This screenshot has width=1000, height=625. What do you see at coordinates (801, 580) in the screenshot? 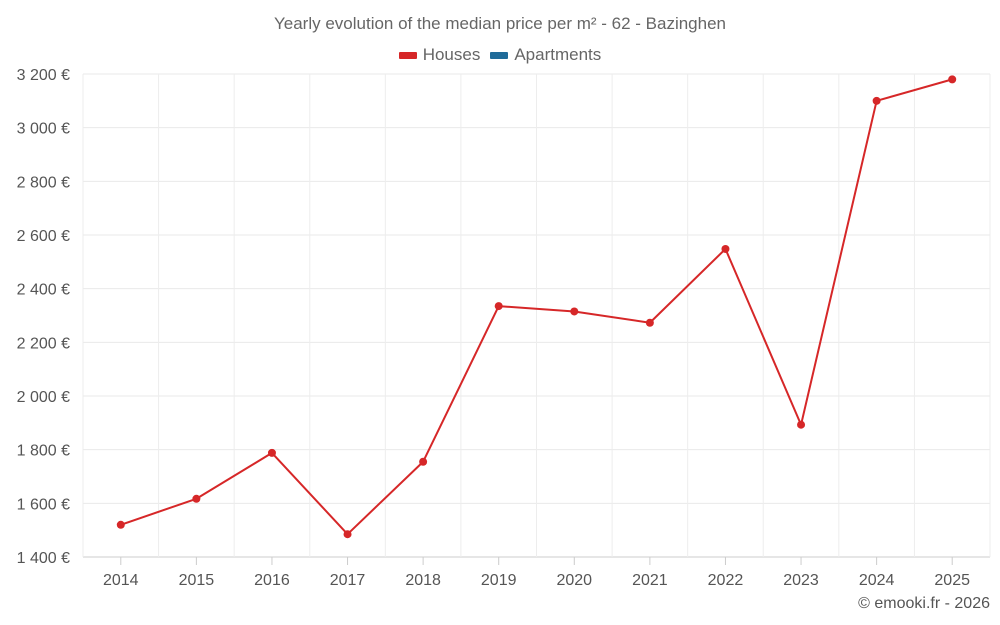
I see `x-tick-label: 2023` at bounding box center [801, 580].